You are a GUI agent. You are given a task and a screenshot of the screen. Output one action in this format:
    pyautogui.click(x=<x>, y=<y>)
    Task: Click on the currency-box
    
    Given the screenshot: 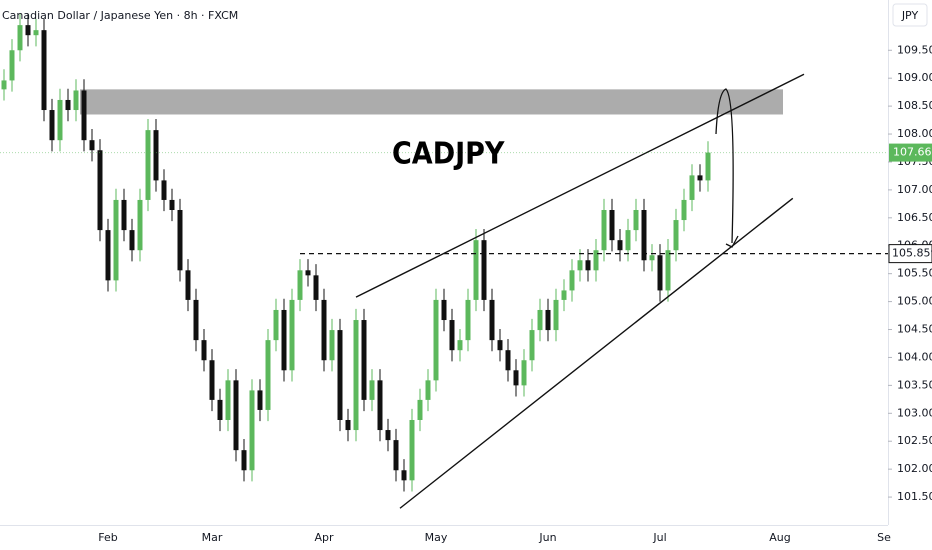 What is the action you would take?
    pyautogui.click(x=910, y=15)
    